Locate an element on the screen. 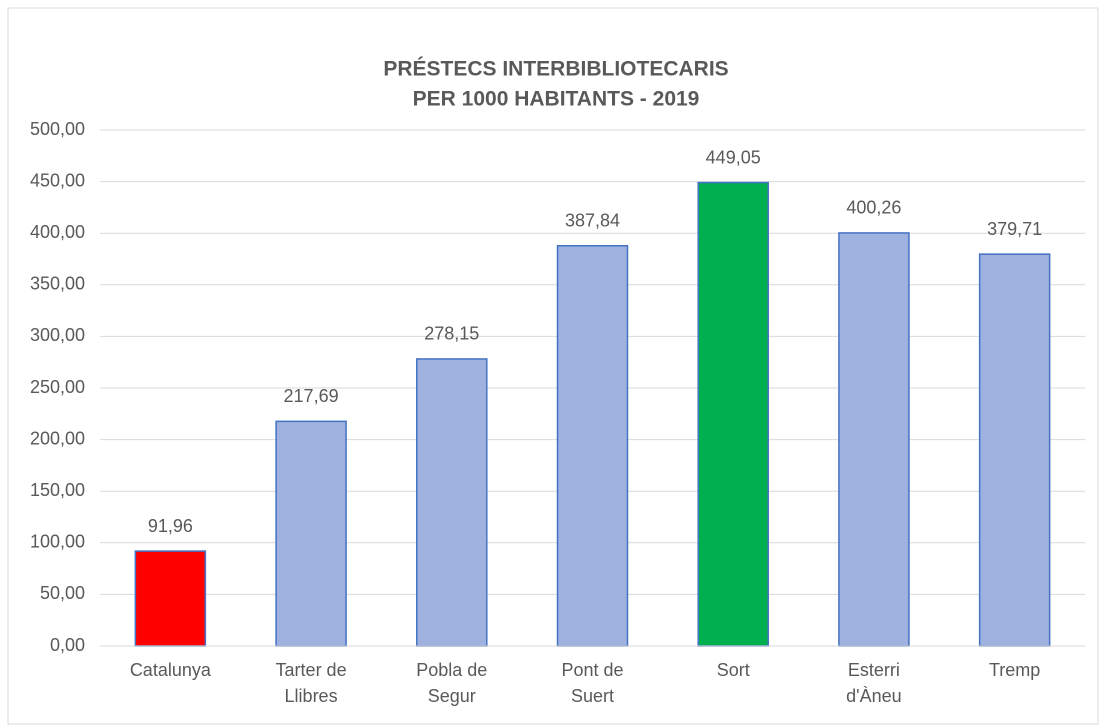 The width and height of the screenshot is (1102, 726). x-tick-label: Esterri d'Àneu is located at coordinates (874, 683).